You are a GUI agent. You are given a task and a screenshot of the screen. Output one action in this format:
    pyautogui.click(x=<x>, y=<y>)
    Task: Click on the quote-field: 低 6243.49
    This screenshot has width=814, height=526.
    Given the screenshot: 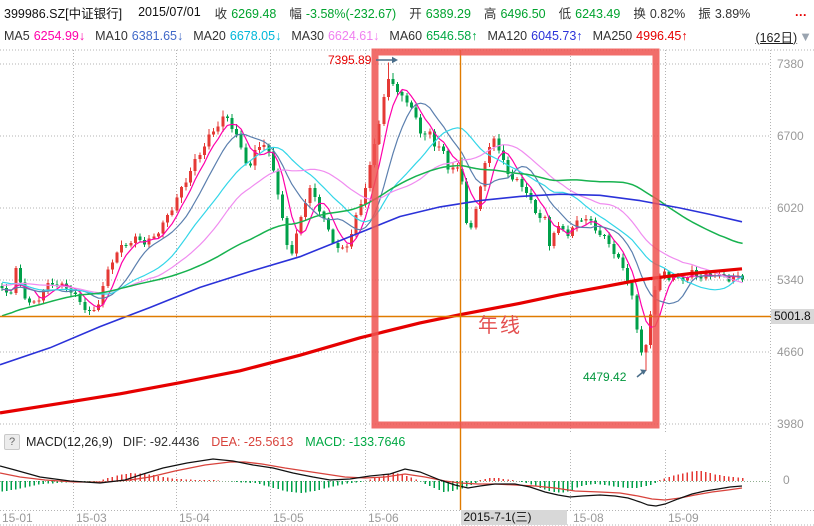 What is the action you would take?
    pyautogui.click(x=589, y=13)
    